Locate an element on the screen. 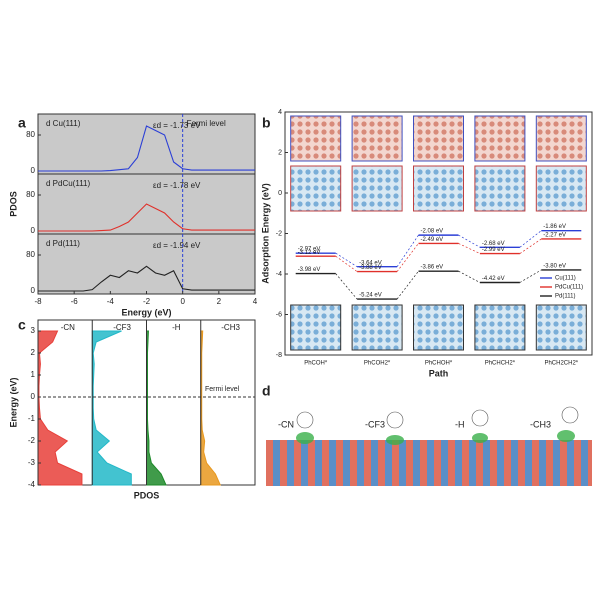  value-label: -4.42 eV is located at coordinates (493, 279).